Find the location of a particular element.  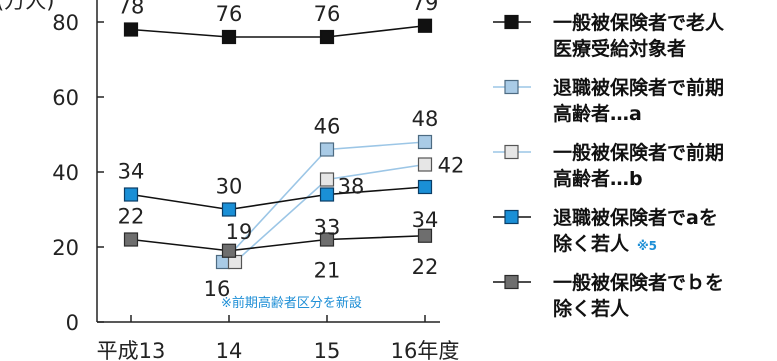

legend-label: 一般被保険者で老人 is located at coordinates (639, 22).